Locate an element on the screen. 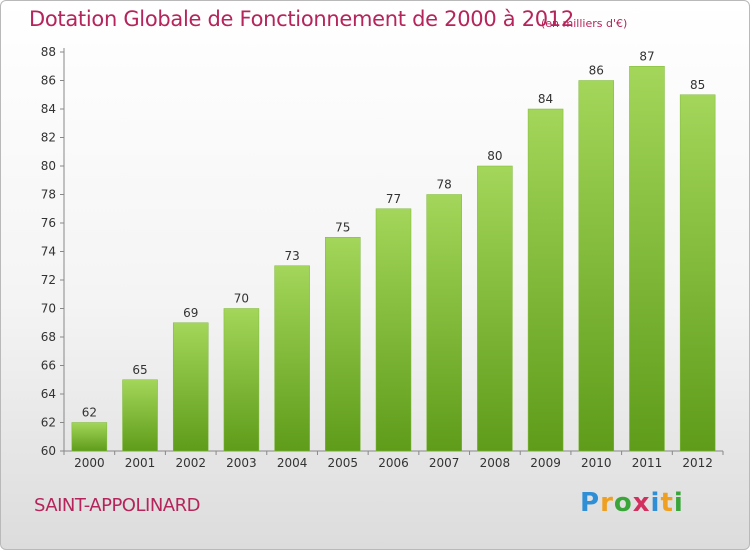 The image size is (750, 550). x-tick-label: 2012 is located at coordinates (697, 463).